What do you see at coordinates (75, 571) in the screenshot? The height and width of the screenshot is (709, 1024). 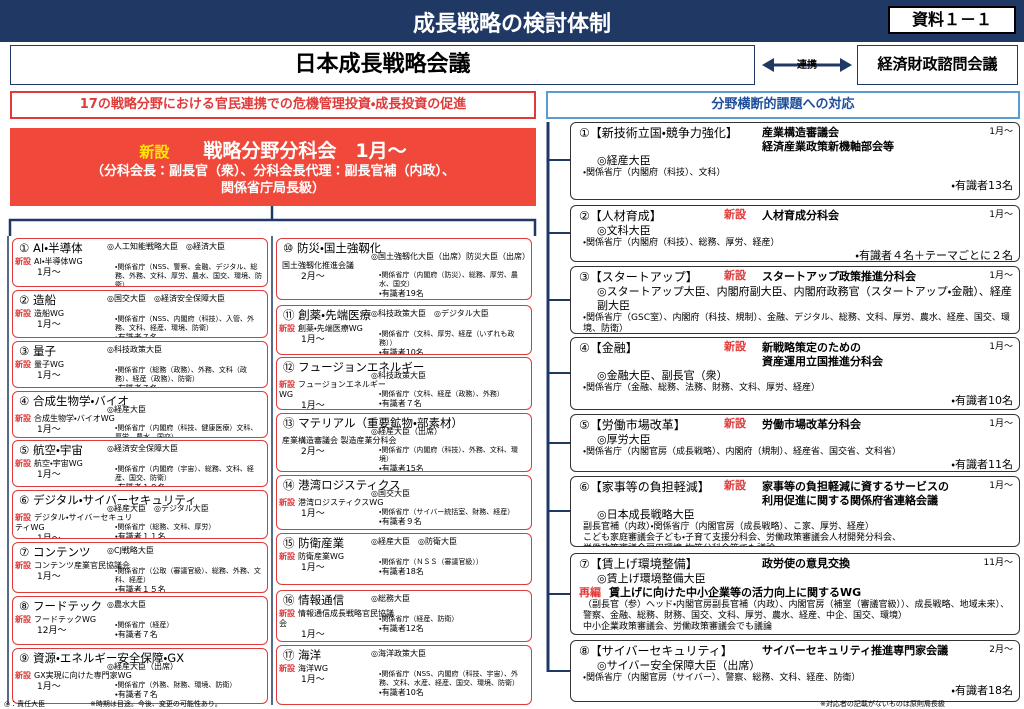 I see `field-left: 新設 コンテンツ産業官民協議会 1月～` at bounding box center [75, 571].